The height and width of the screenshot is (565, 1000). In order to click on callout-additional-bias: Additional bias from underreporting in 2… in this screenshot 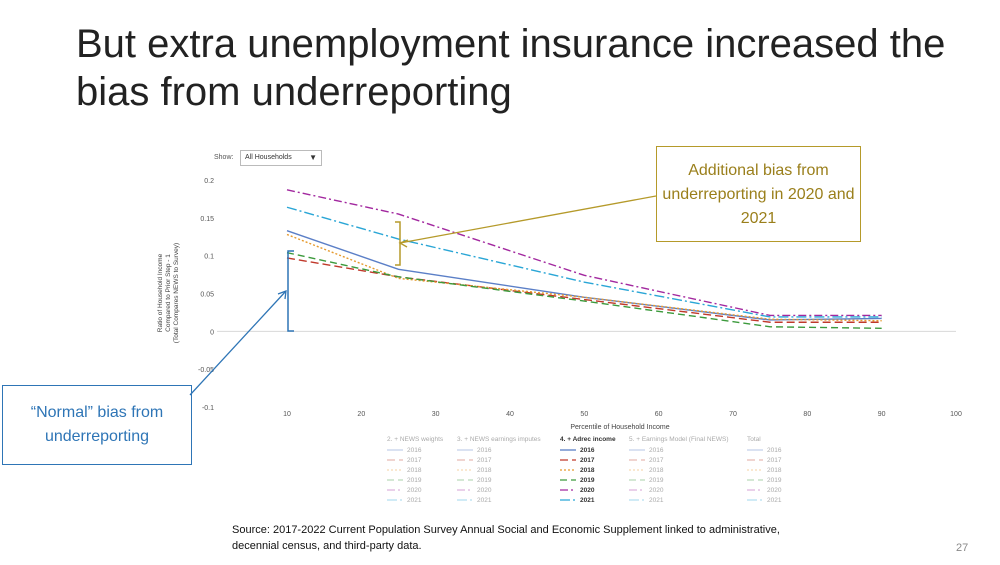, I will do `click(758, 194)`.